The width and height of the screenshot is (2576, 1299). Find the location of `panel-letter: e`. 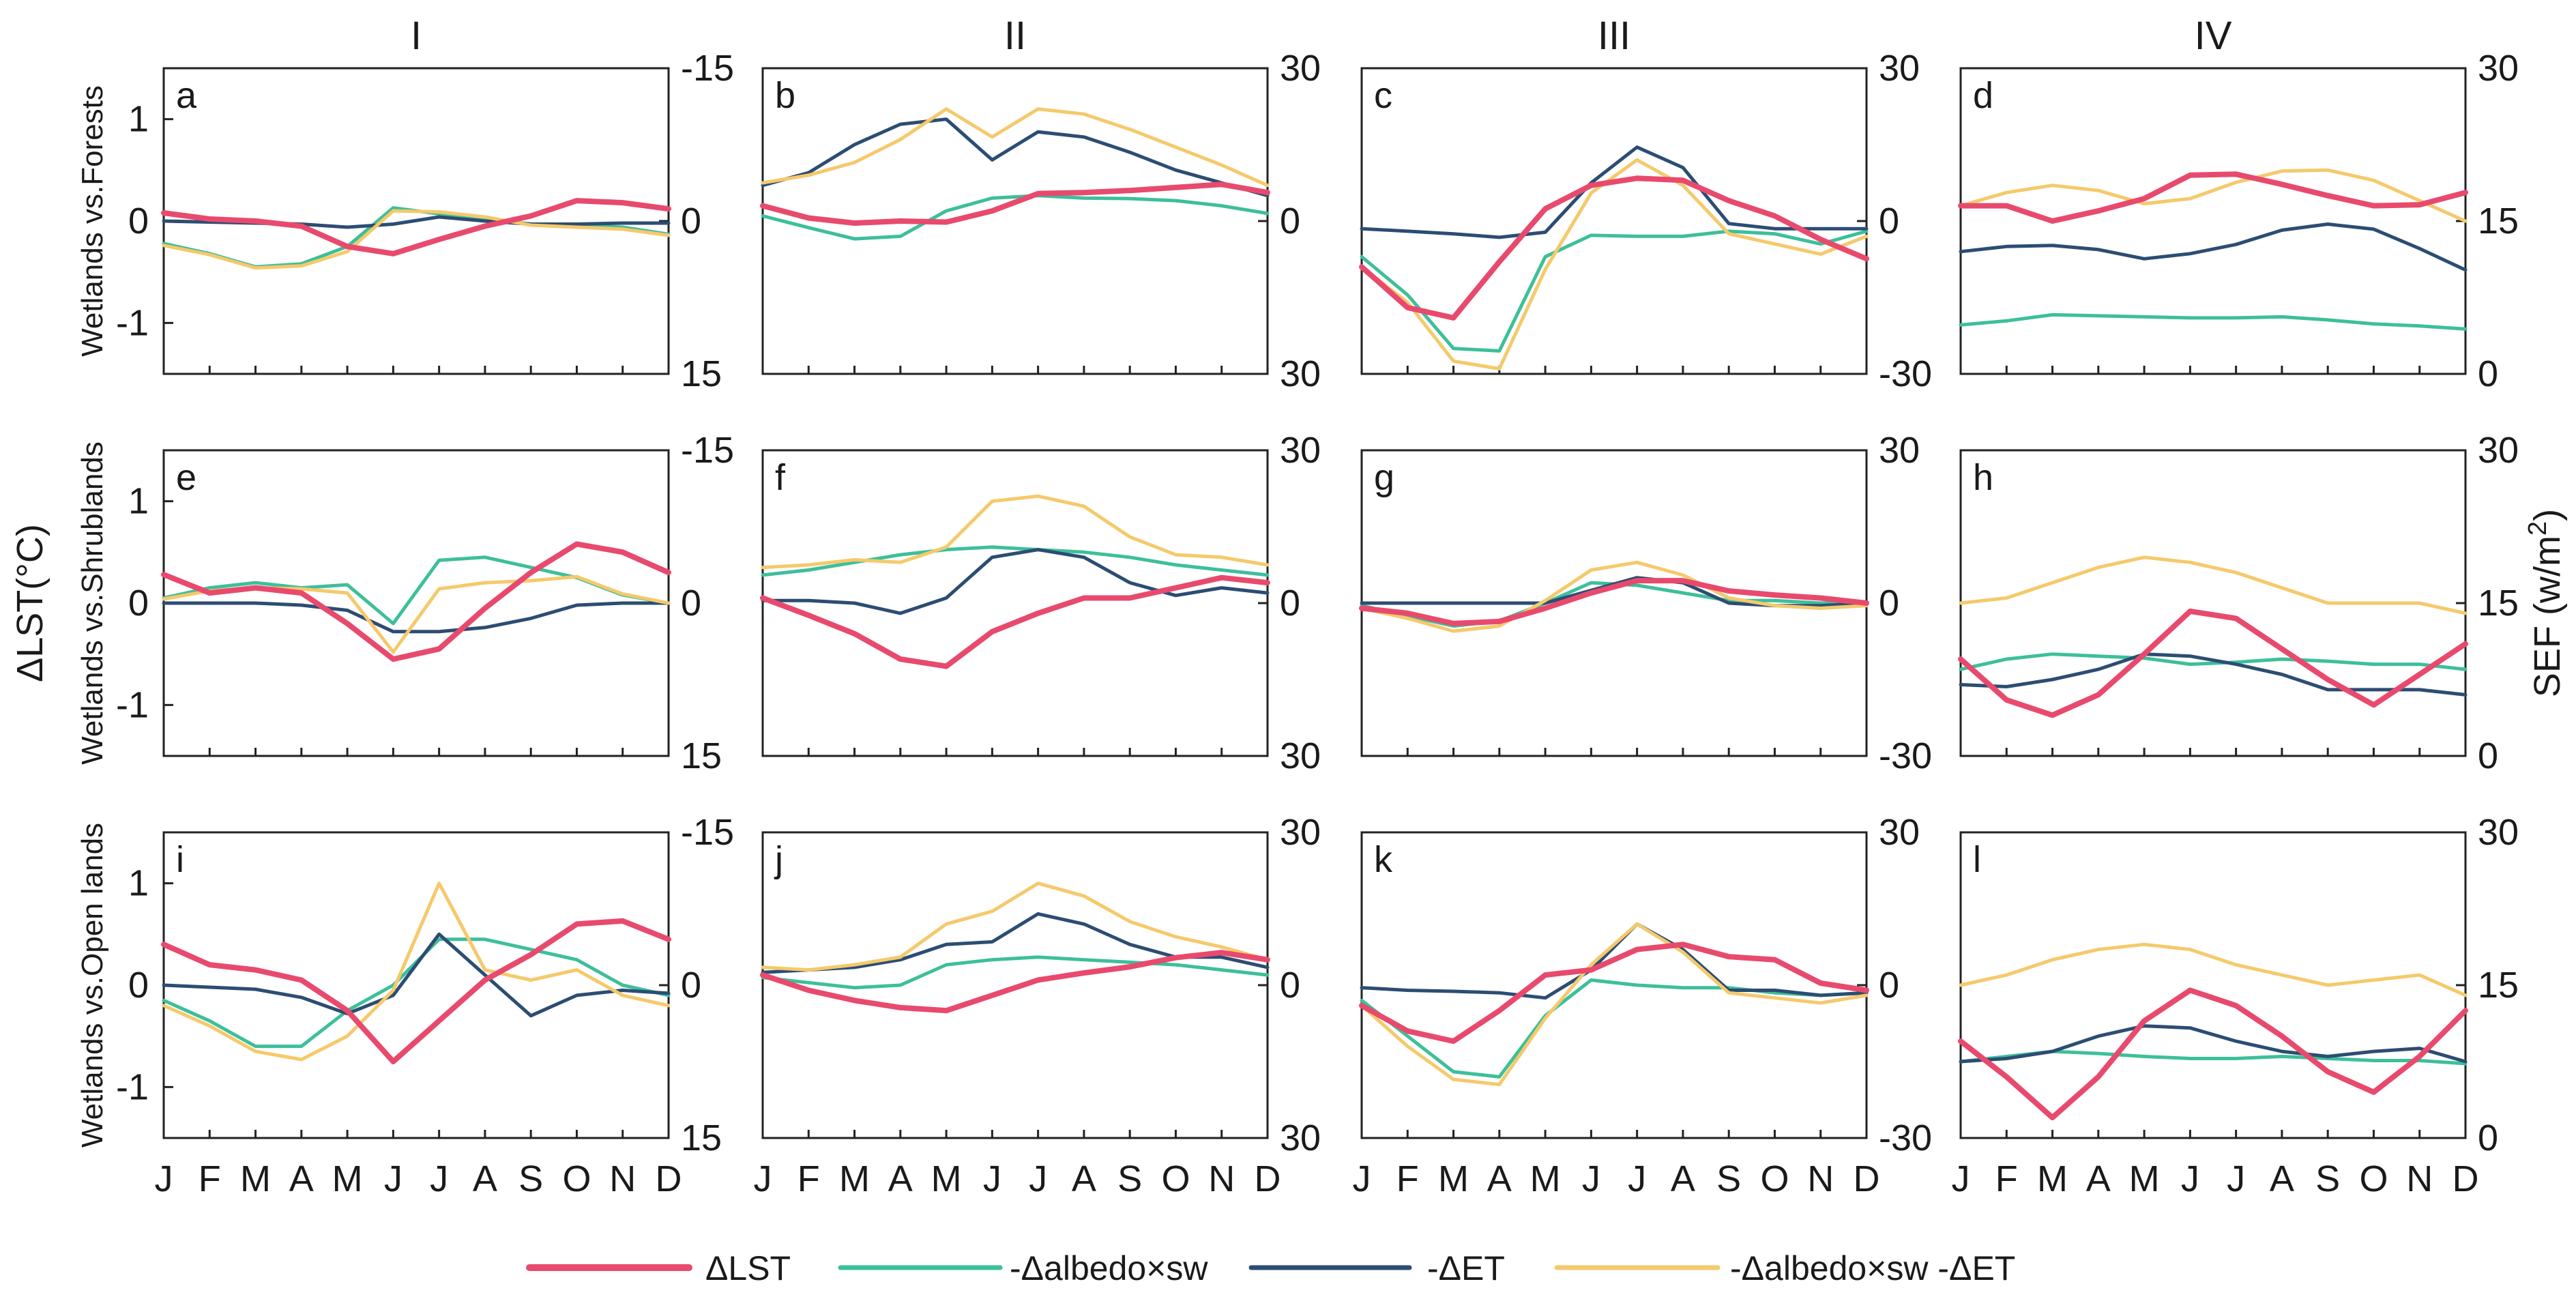

panel-letter: e is located at coordinates (186, 477).